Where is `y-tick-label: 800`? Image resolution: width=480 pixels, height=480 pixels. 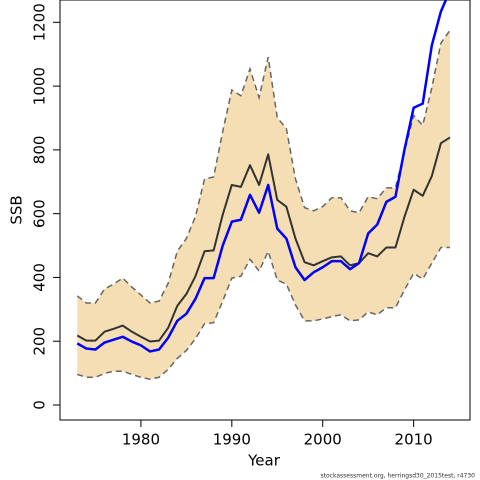 y-tick-label: 800 is located at coordinates (40, 150).